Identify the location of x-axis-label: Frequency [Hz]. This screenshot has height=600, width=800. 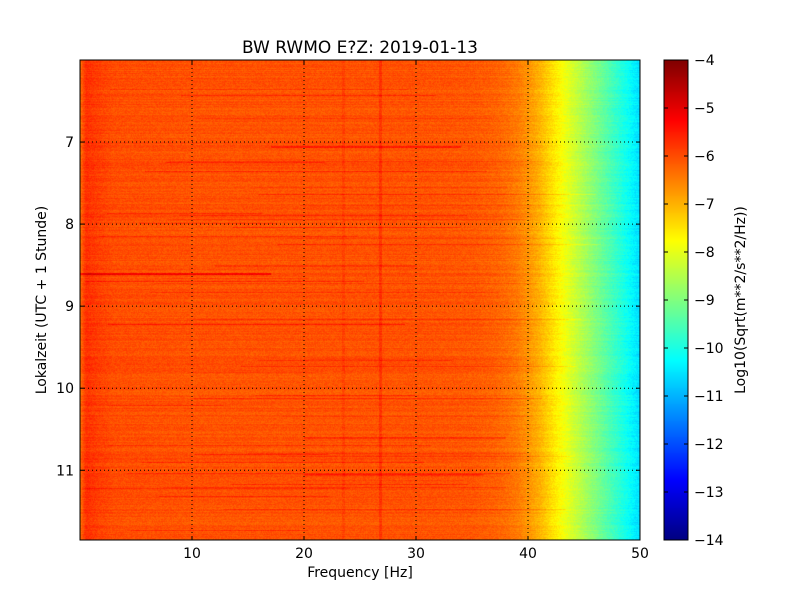
(360, 573).